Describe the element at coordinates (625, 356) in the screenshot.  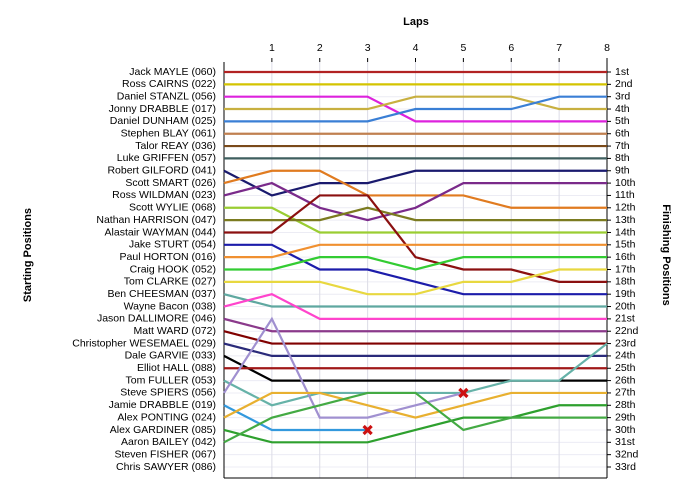
I see `y2-tick-label: 24th` at that location.